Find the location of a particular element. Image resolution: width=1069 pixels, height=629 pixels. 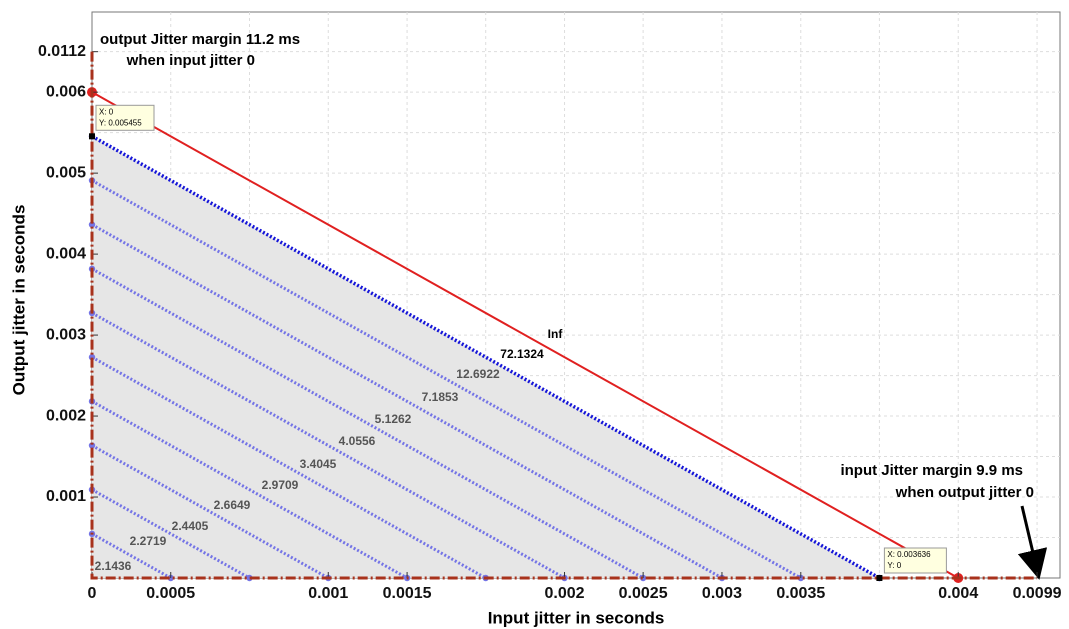

line-label: 2.1436 is located at coordinates (113, 566).